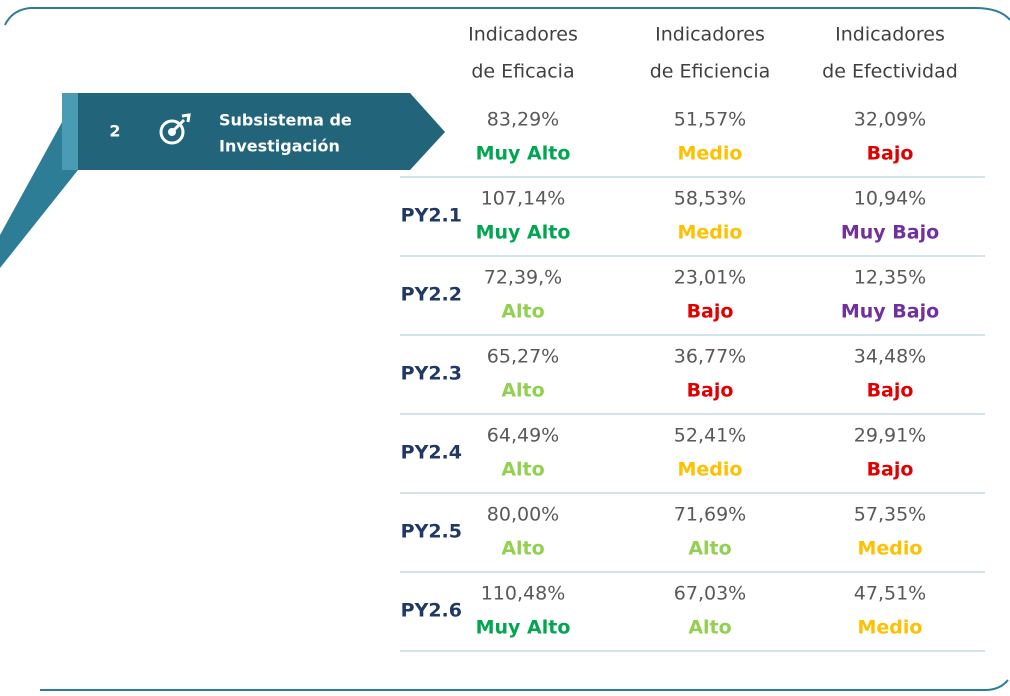 The image size is (1010, 696). I want to click on column-header: de Efectividad, so click(890, 72).